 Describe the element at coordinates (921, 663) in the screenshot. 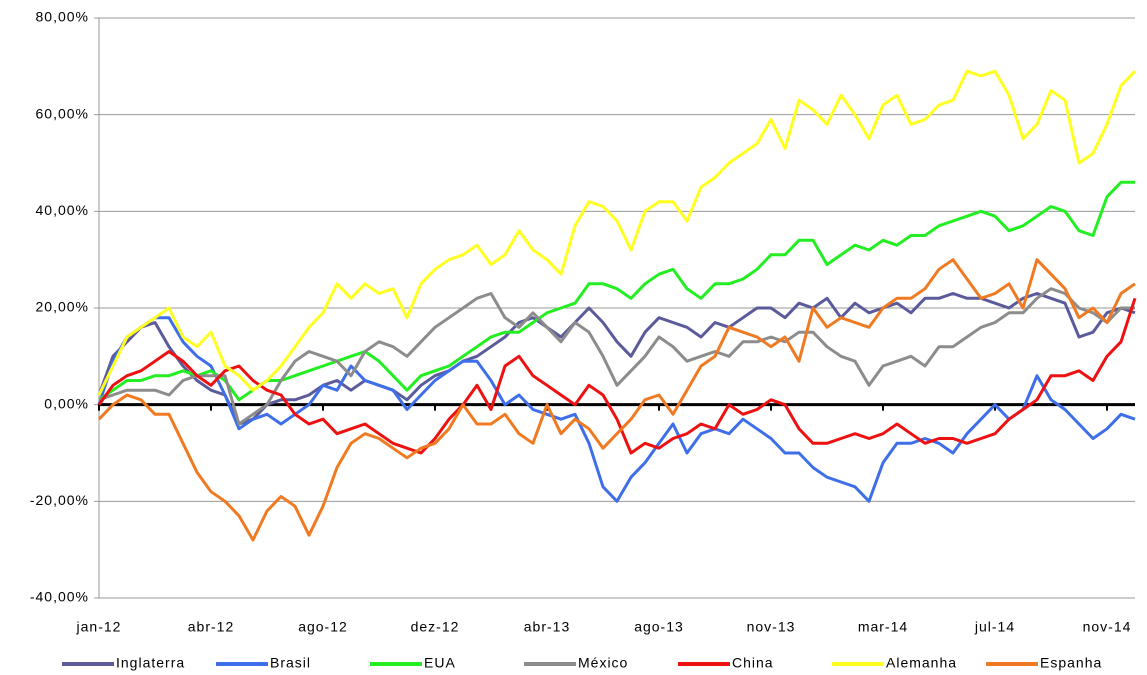

I see `legend-label: Alemanha` at that location.